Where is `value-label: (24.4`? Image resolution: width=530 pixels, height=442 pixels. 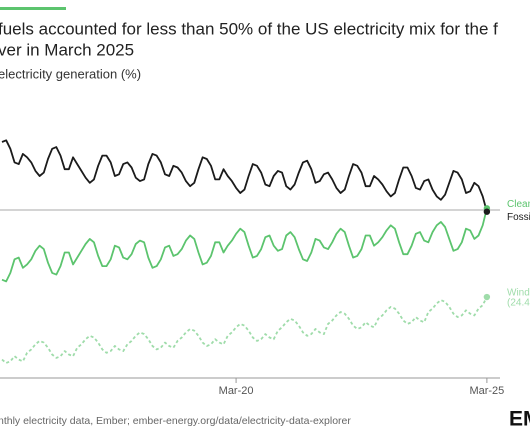
value-label: (24.4 is located at coordinates (518, 303).